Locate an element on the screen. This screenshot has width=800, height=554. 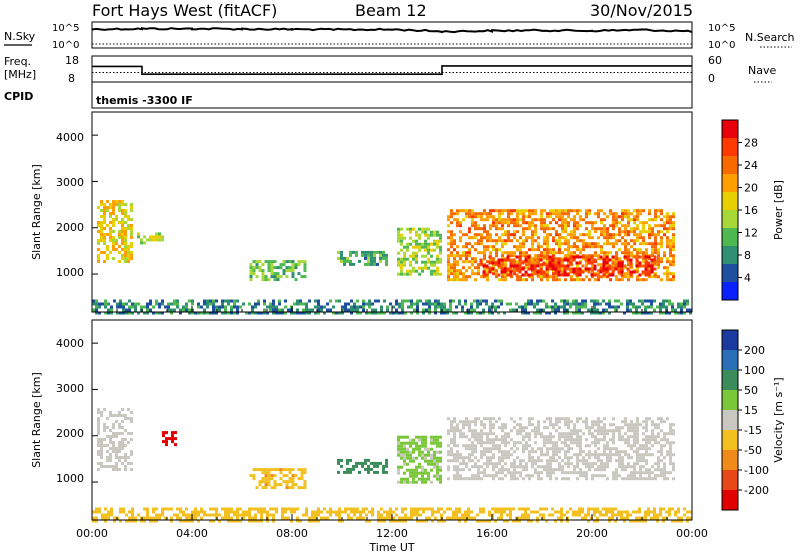
power-colorbar-swatch is located at coordinates (730, 201).